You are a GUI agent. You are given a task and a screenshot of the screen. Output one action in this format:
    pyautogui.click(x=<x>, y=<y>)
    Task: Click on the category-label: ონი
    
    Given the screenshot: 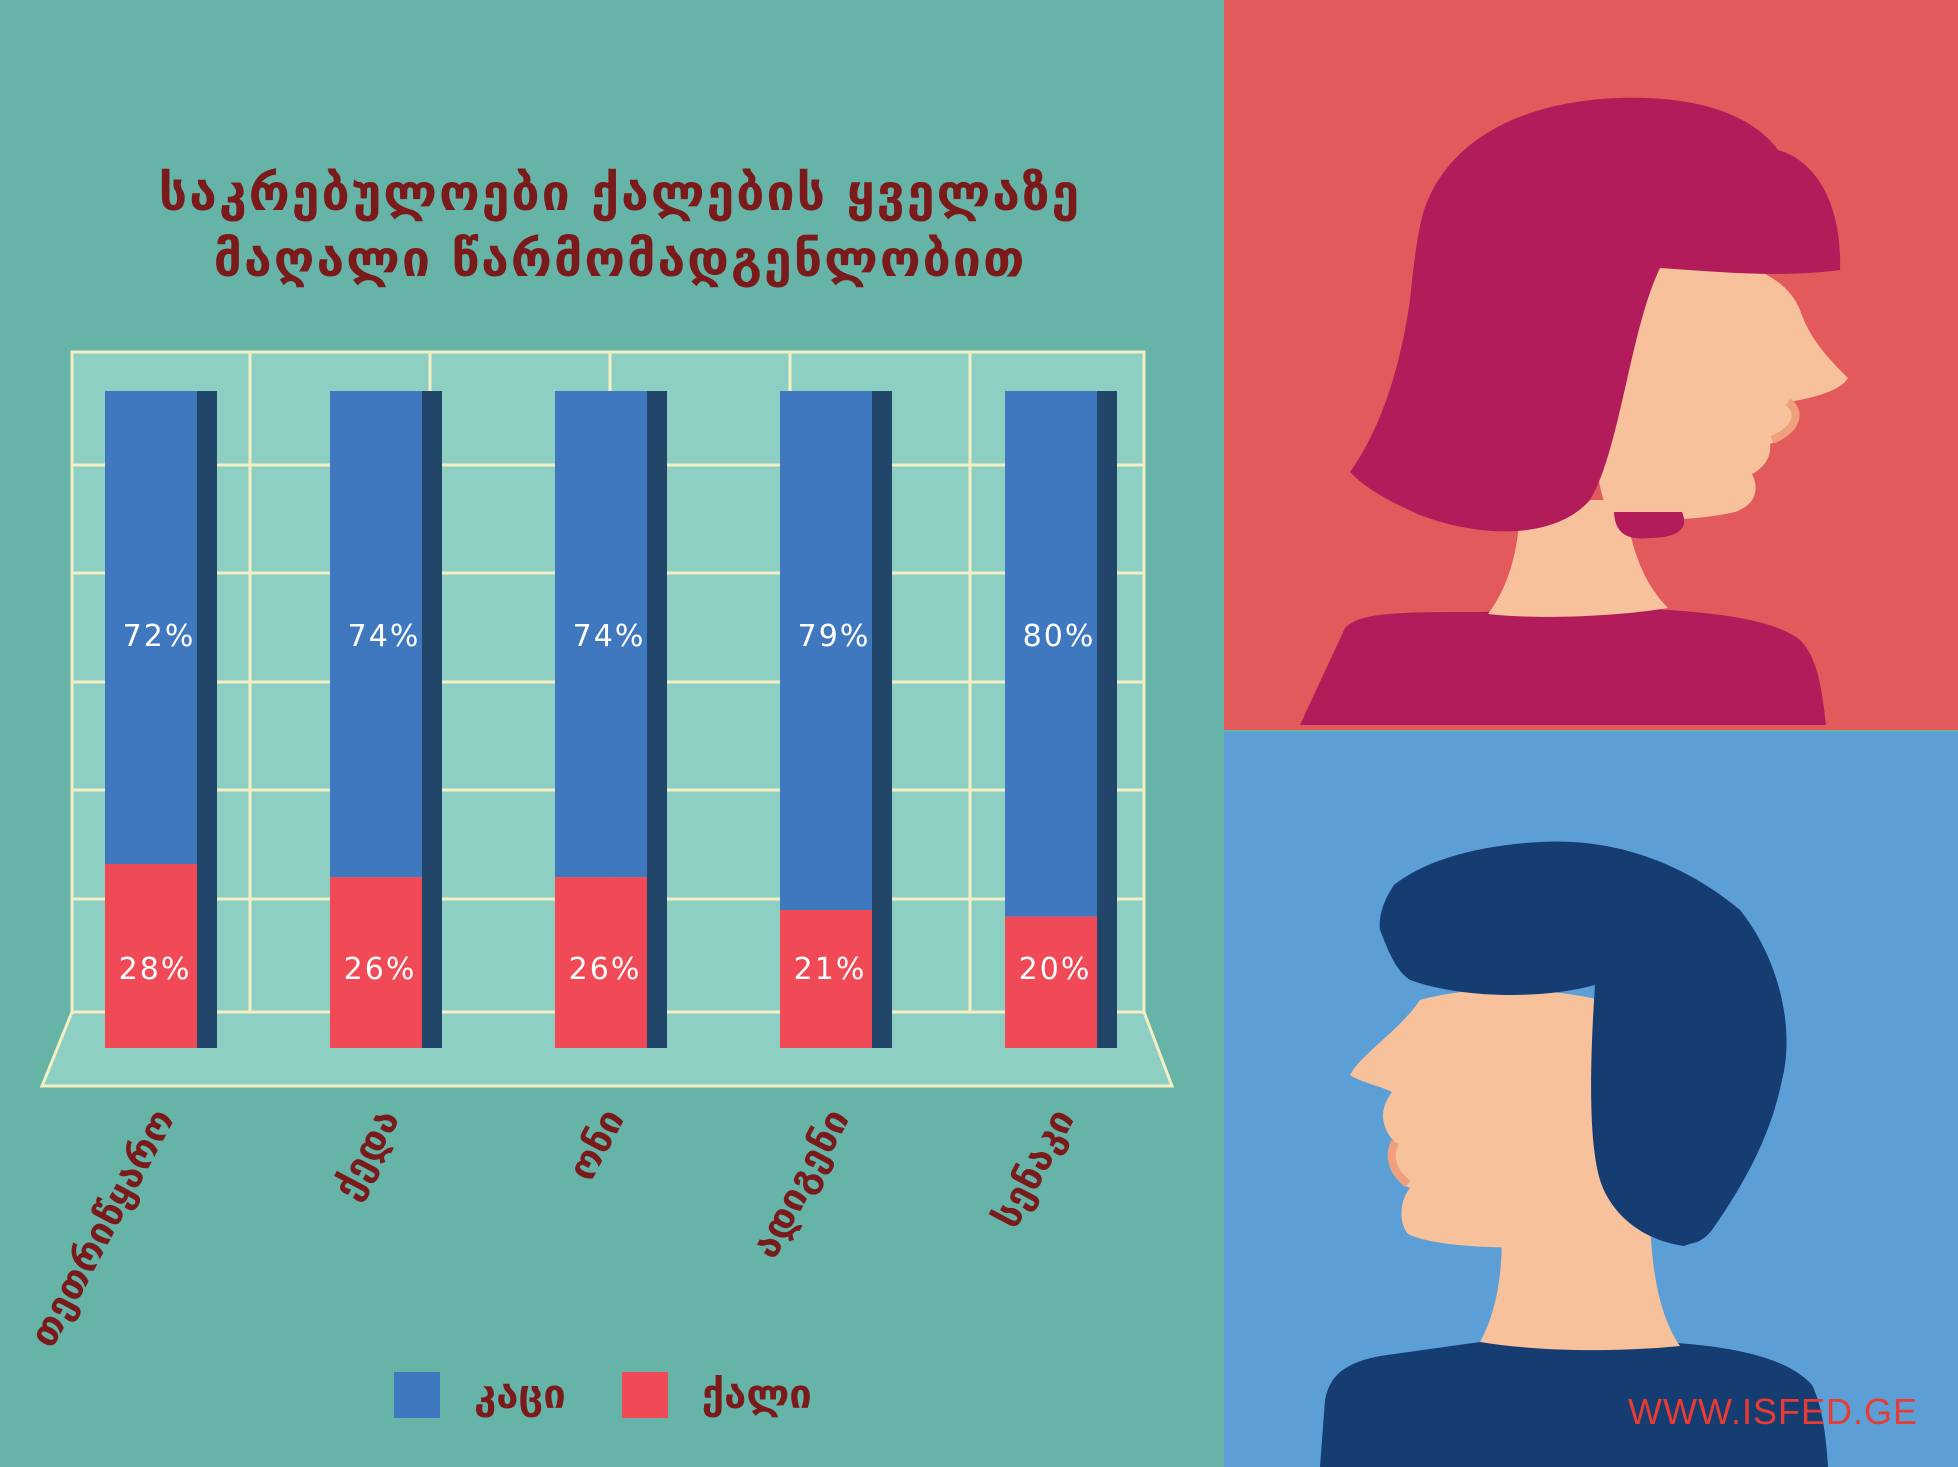 What is the action you would take?
    pyautogui.click(x=596, y=1145)
    